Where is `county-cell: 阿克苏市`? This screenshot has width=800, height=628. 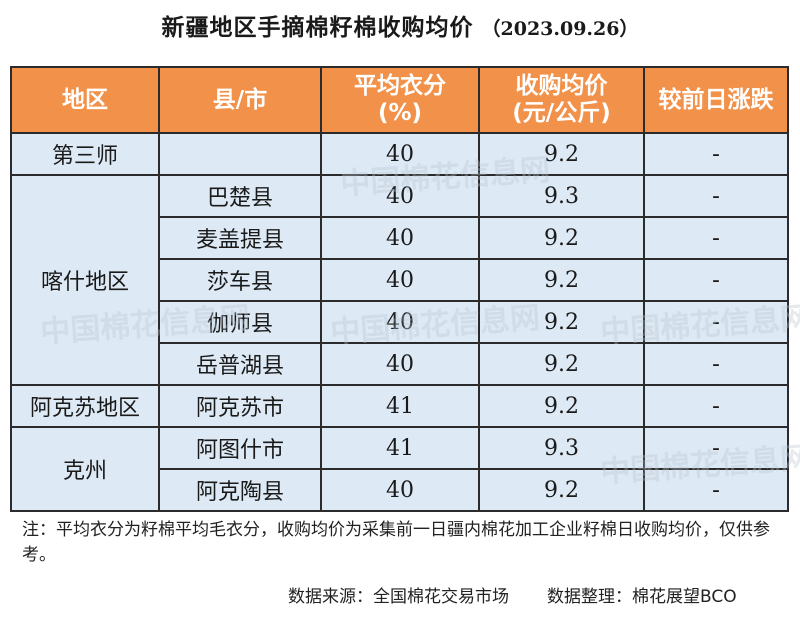 county-cell: 阿克苏市 is located at coordinates (240, 406).